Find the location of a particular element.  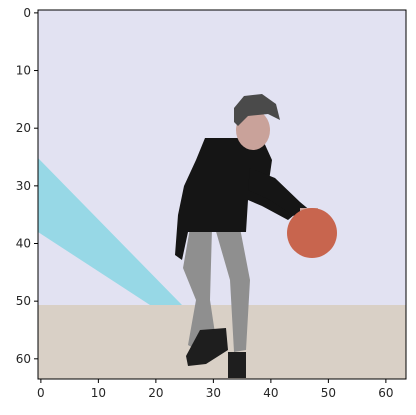

y-tick-label: 0 is located at coordinates (27, 13).